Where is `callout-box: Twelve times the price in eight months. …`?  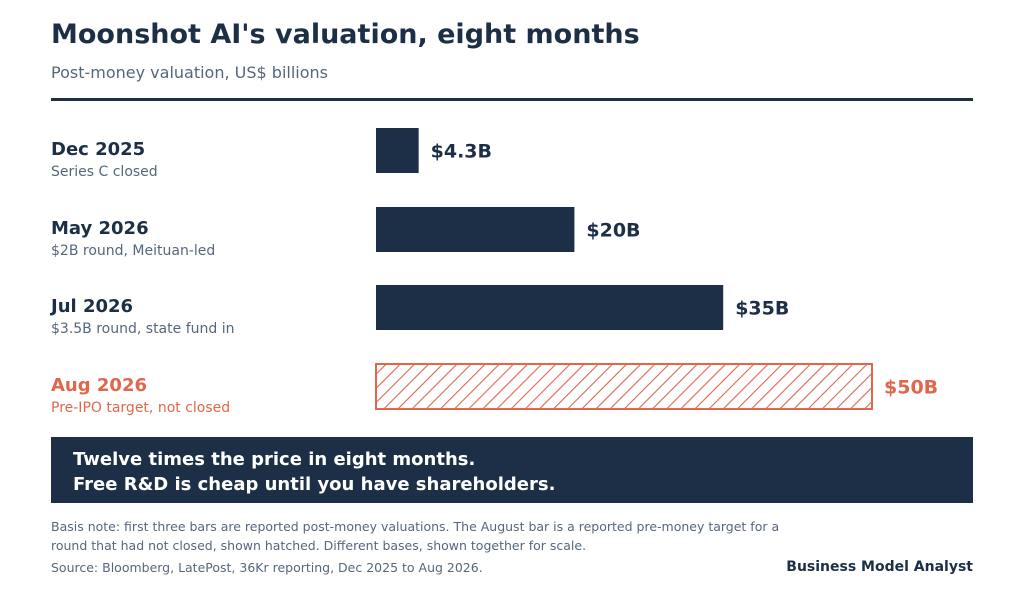
callout-box: Twelve times the price in eight months. … is located at coordinates (512, 470).